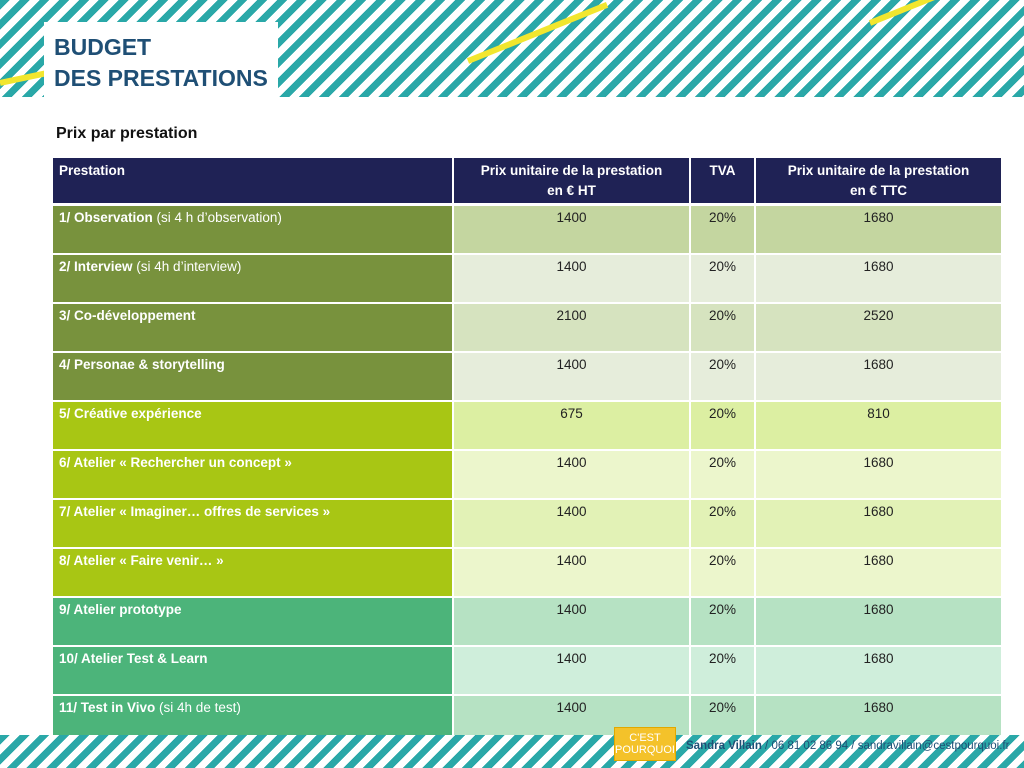 This screenshot has width=1024, height=768. What do you see at coordinates (253, 622) in the screenshot?
I see `prestation-cell: 9/ Atelier prototype` at bounding box center [253, 622].